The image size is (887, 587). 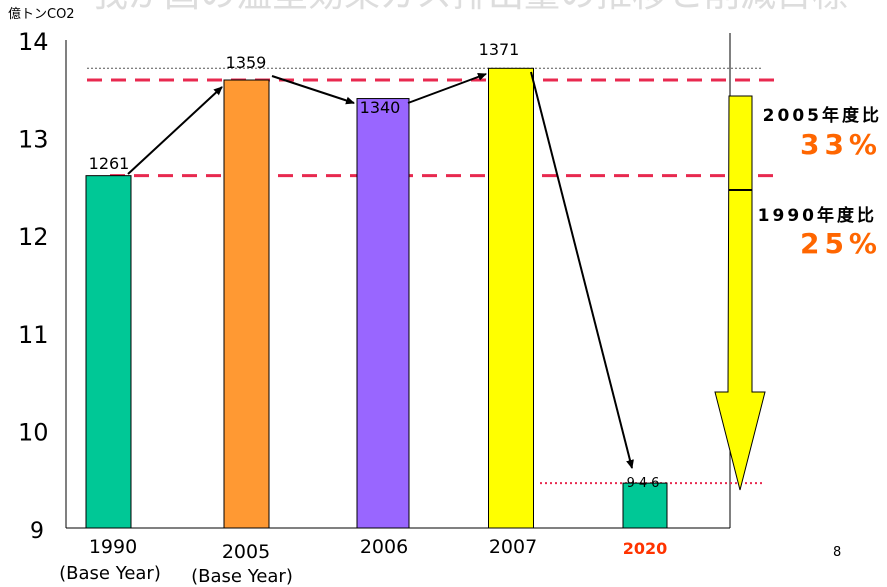 I want to click on data-label-2005: 1359, so click(x=246, y=62).